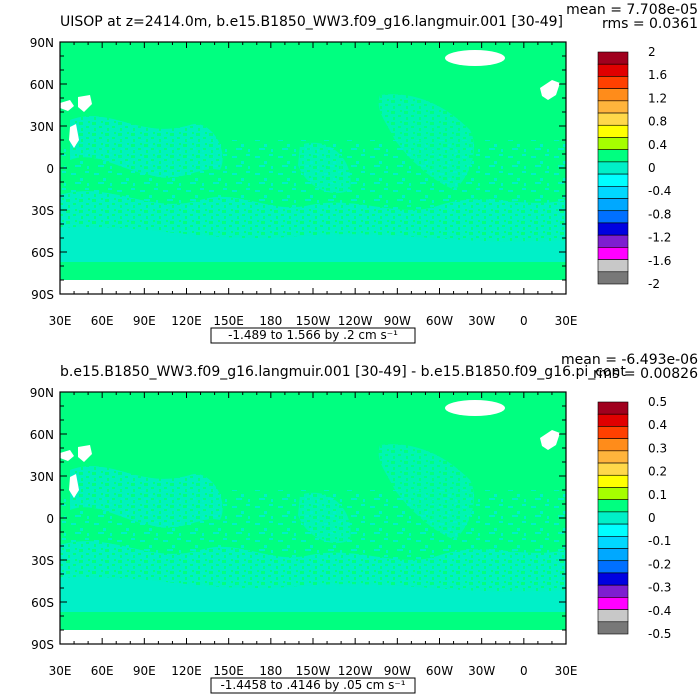 Image resolution: width=700 pixels, height=700 pixels. What do you see at coordinates (659, 634) in the screenshot?
I see `colorbar-label: -0.5` at bounding box center [659, 634].